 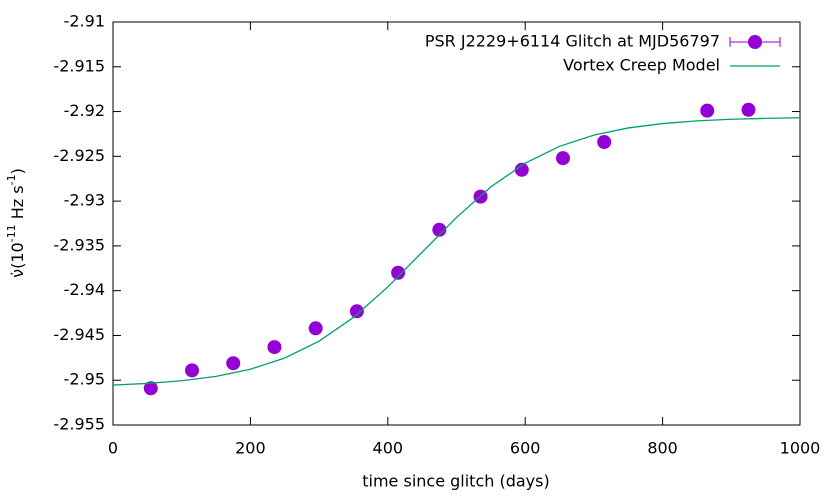 I want to click on y-tick-label: -2.95, so click(x=84, y=379).